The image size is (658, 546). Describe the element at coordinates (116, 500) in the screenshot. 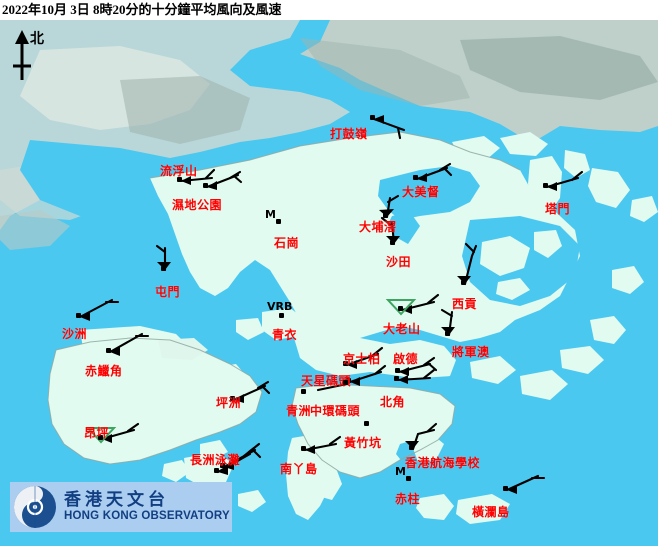

I see `logo-title-zh: 香港天文台` at that location.